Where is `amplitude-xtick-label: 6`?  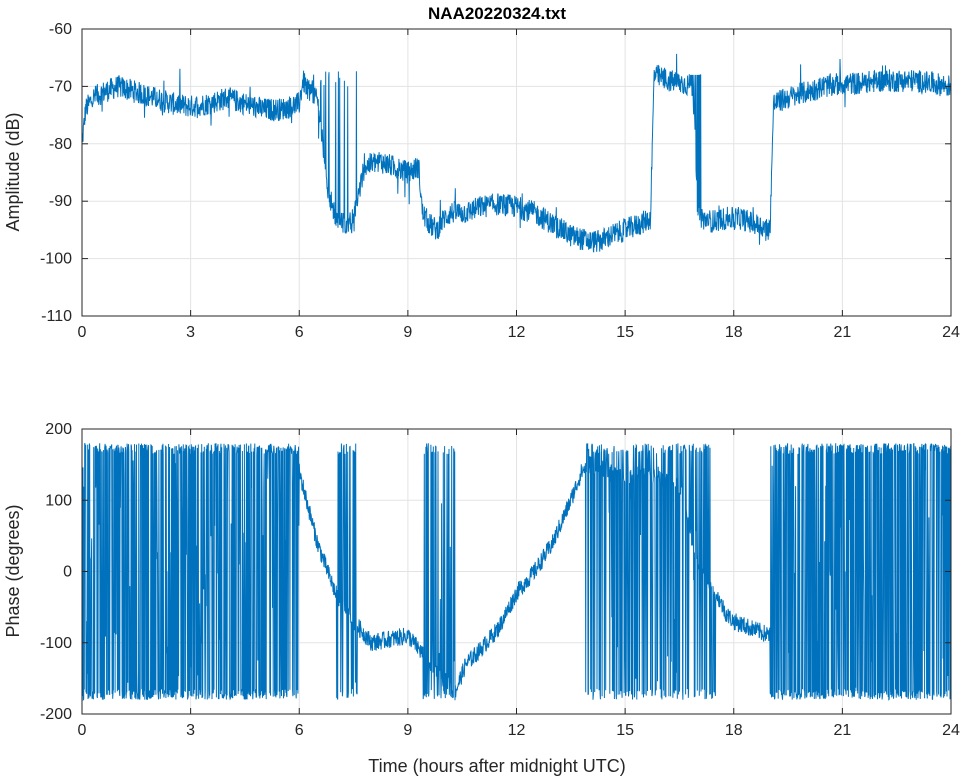
amplitude-xtick-label: 6 is located at coordinates (299, 332).